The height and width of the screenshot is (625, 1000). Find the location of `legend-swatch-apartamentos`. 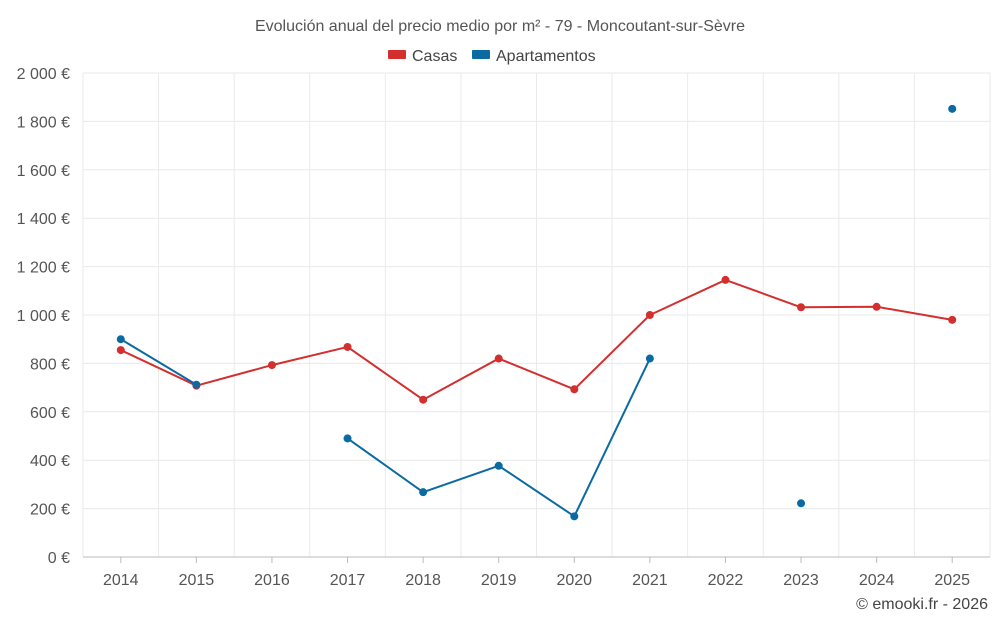

legend-swatch-apartamentos is located at coordinates (481, 54).